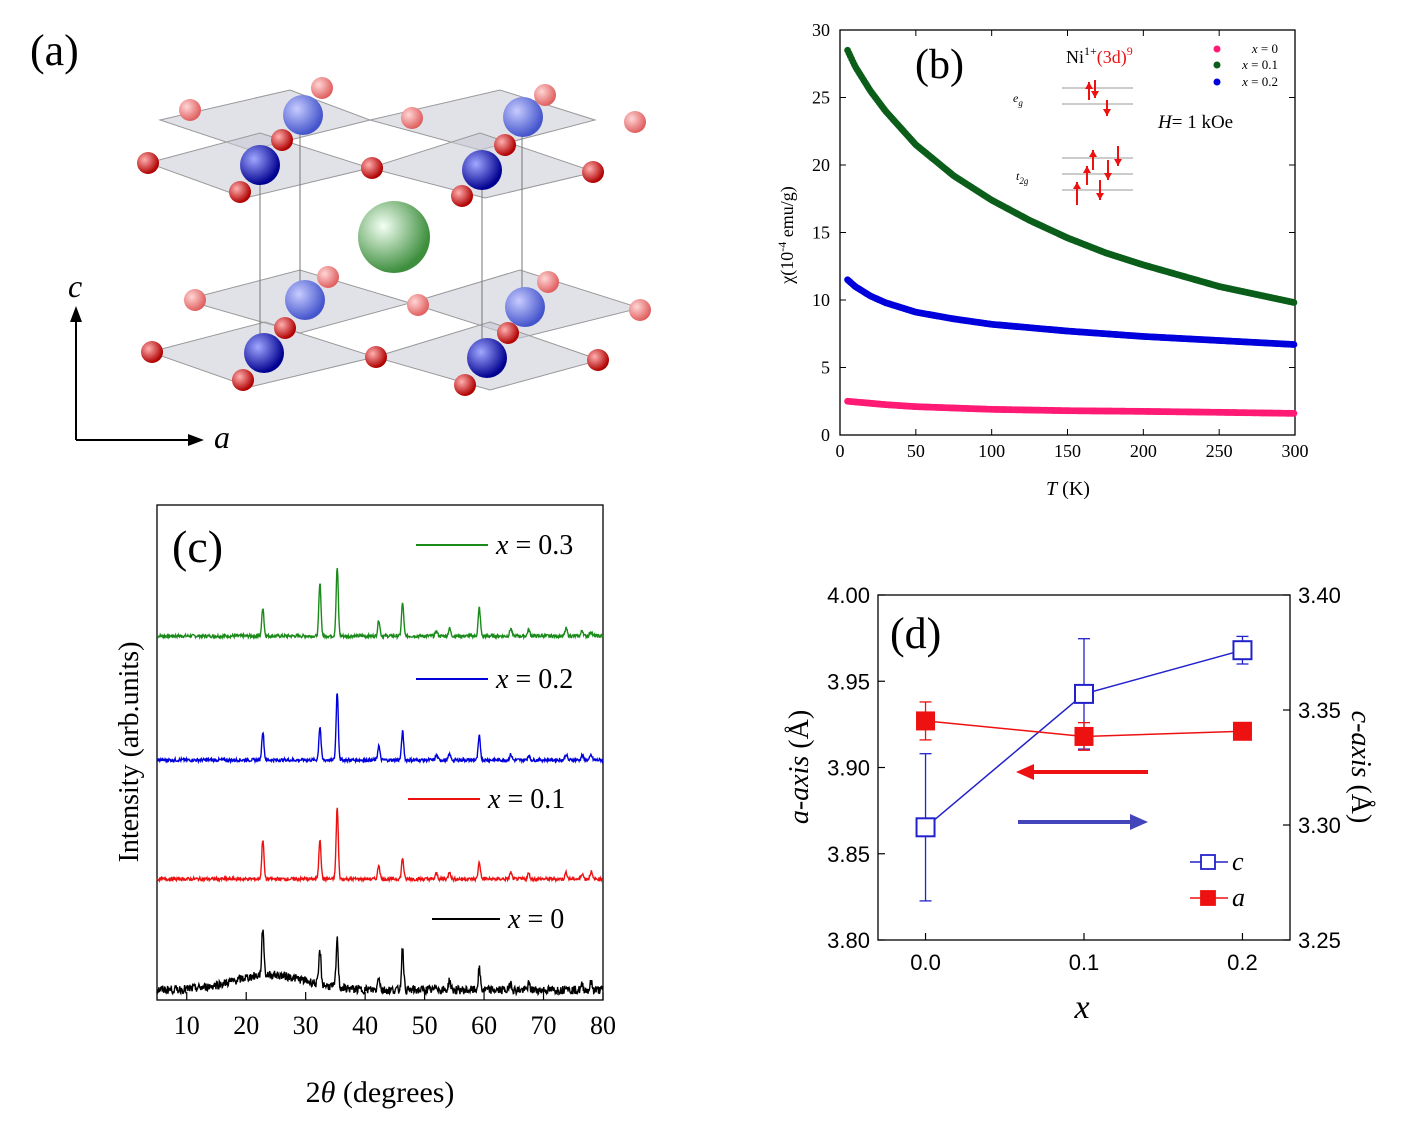 The width and height of the screenshot is (1406, 1125). I want to click on legend-b: x = 0x = 0.1 x = 0.2, so click(1245, 65).